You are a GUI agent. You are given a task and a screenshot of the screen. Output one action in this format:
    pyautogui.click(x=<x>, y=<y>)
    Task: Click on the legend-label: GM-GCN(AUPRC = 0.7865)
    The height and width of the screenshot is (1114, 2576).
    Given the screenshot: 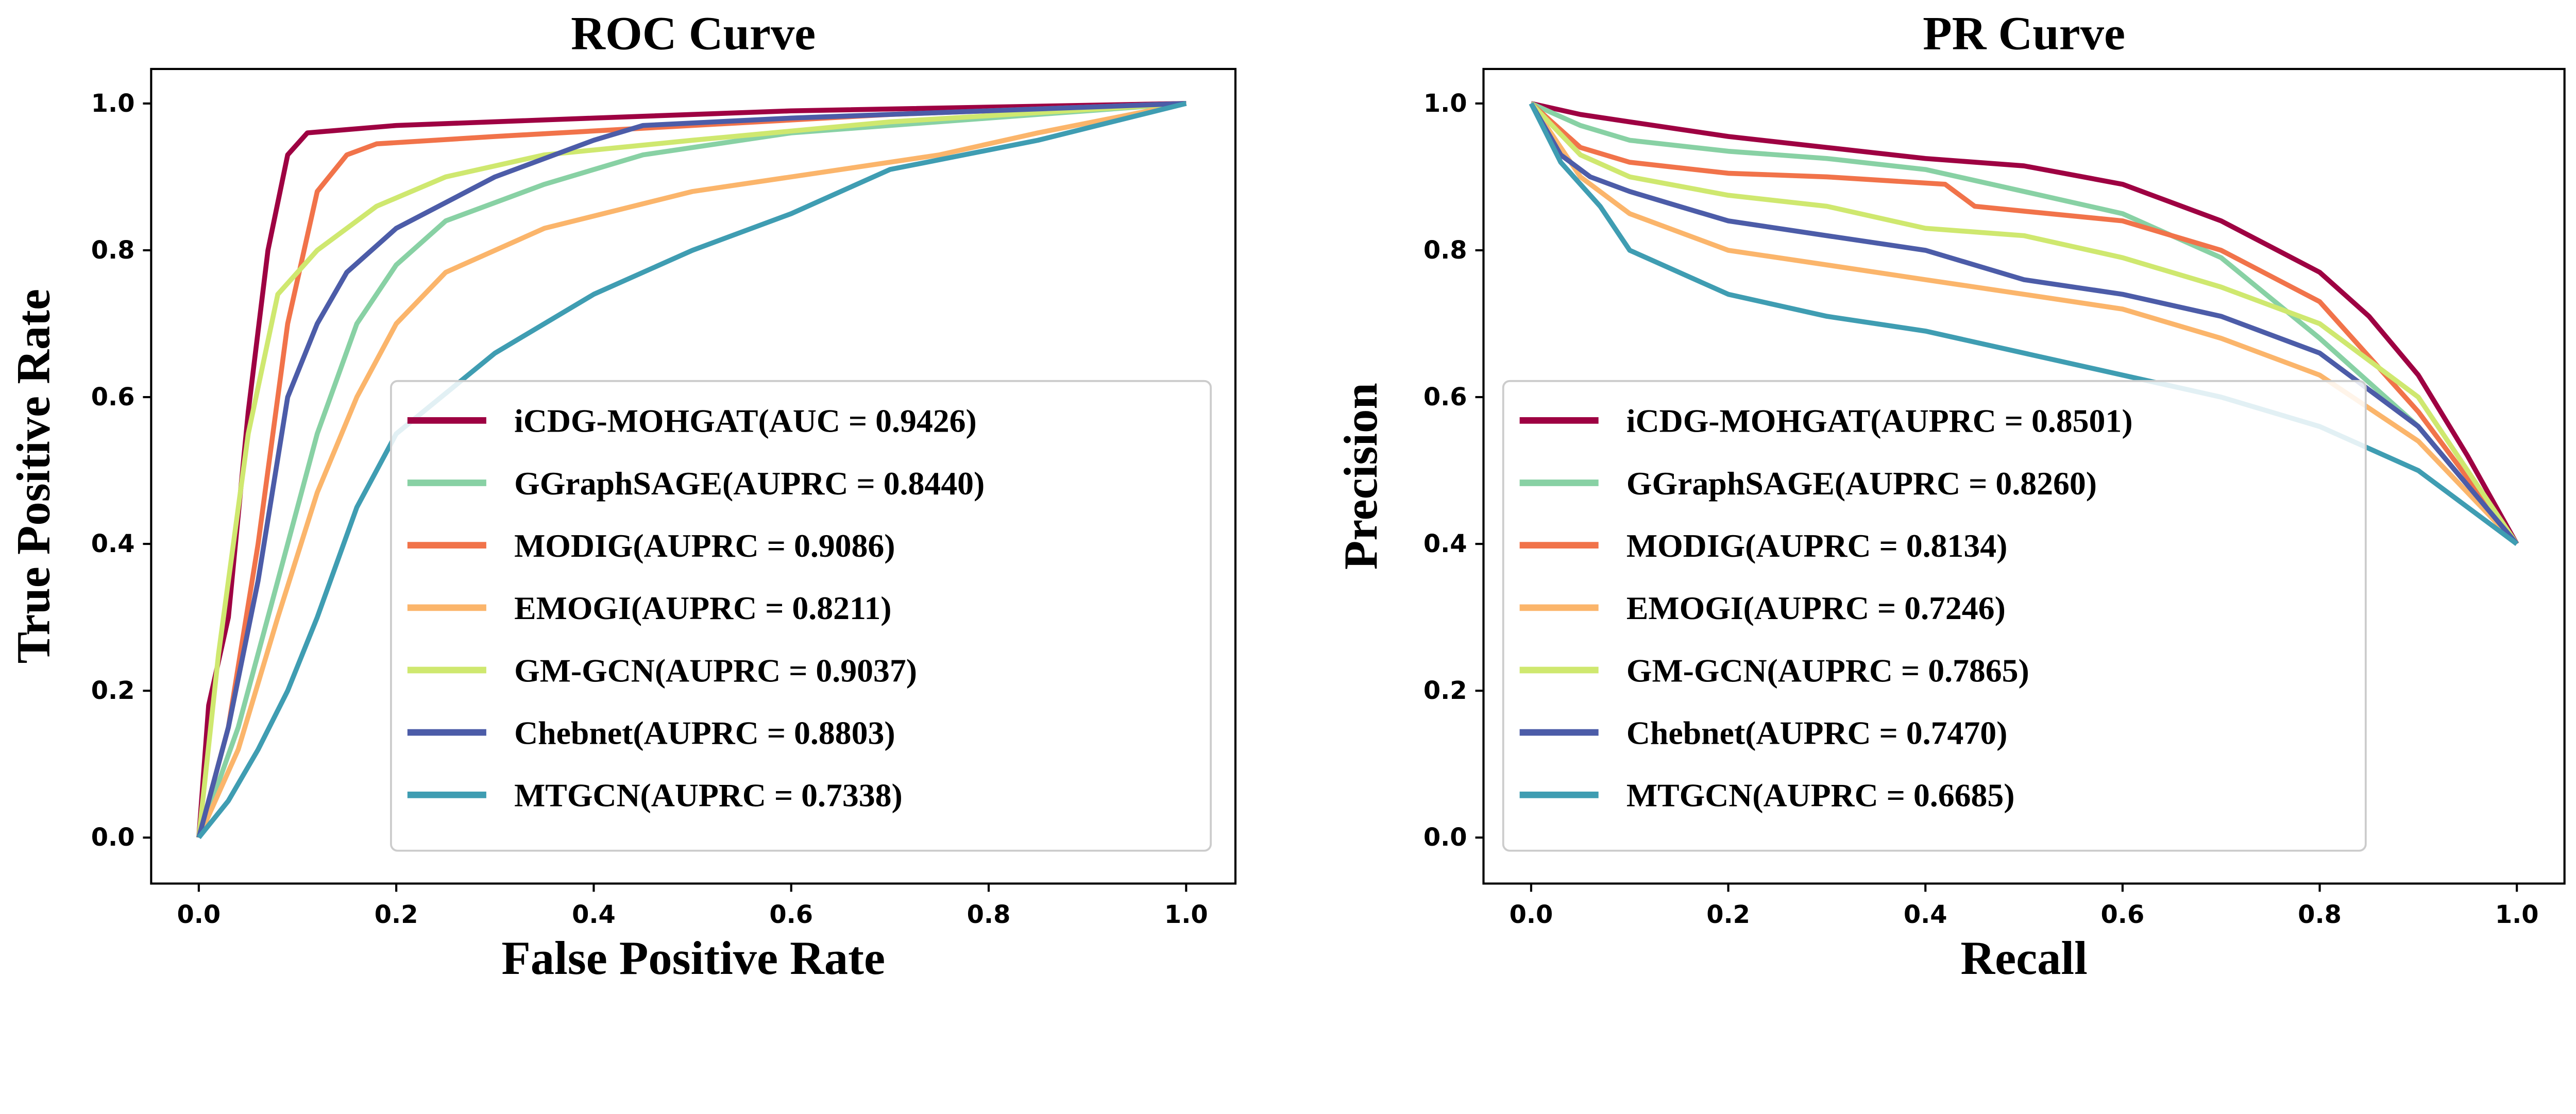 What is the action you would take?
    pyautogui.click(x=1827, y=670)
    